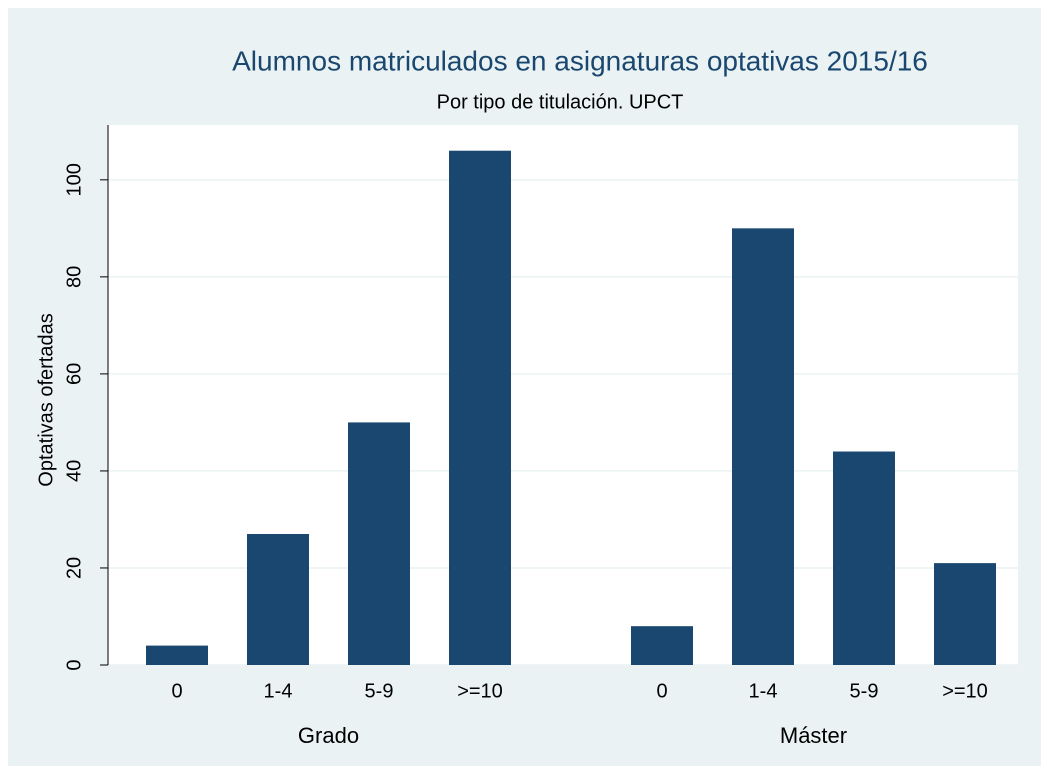  Describe the element at coordinates (74, 179) in the screenshot. I see `y-tick-label: 100` at that location.